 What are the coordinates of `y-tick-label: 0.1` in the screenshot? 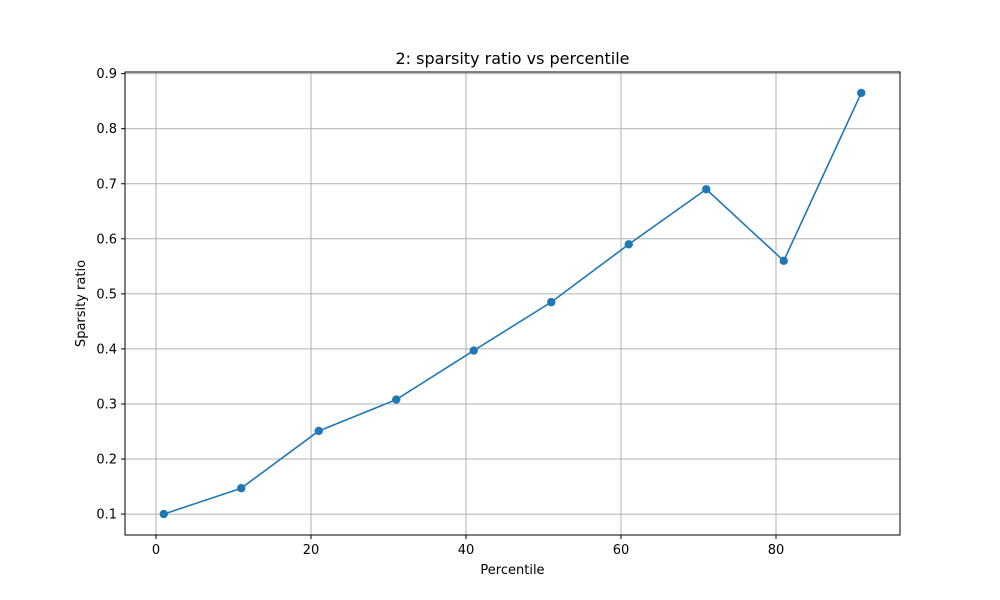 It's located at (106, 515).